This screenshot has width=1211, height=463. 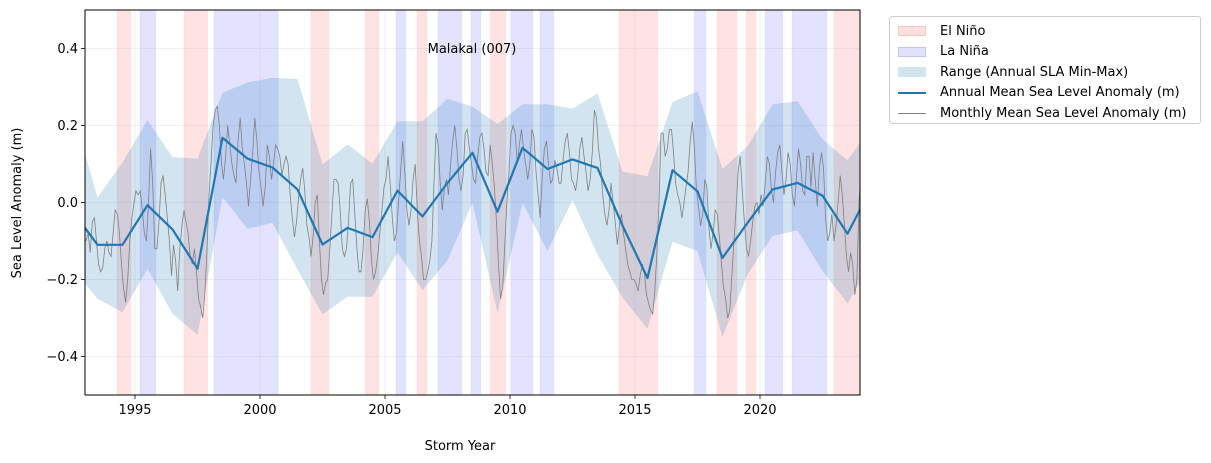 What do you see at coordinates (62, 357) in the screenshot?
I see `y-tick-label: −0.4` at bounding box center [62, 357].